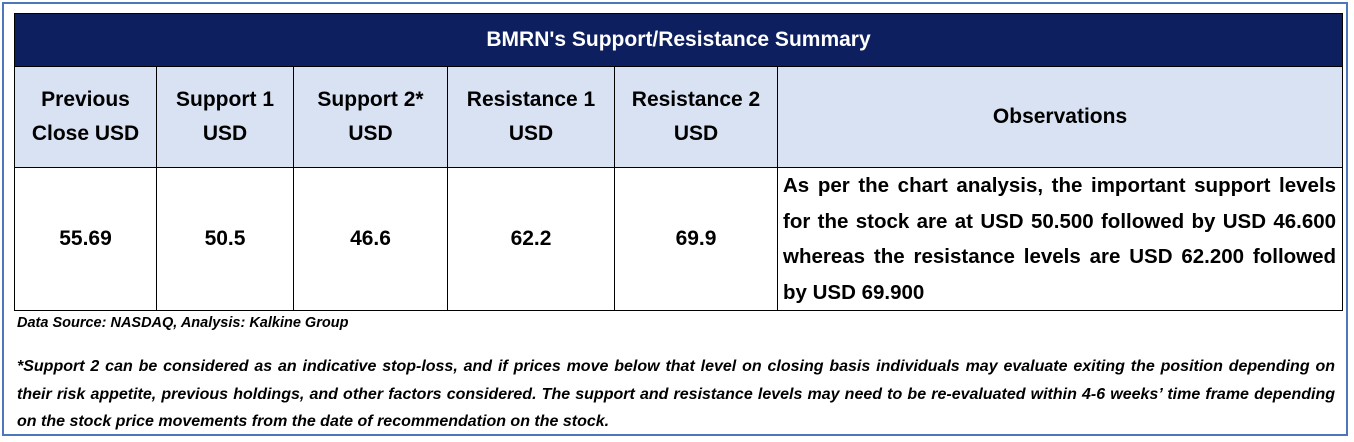 This screenshot has width=1354, height=442. What do you see at coordinates (1060, 117) in the screenshot?
I see `header-observations: Observations` at bounding box center [1060, 117].